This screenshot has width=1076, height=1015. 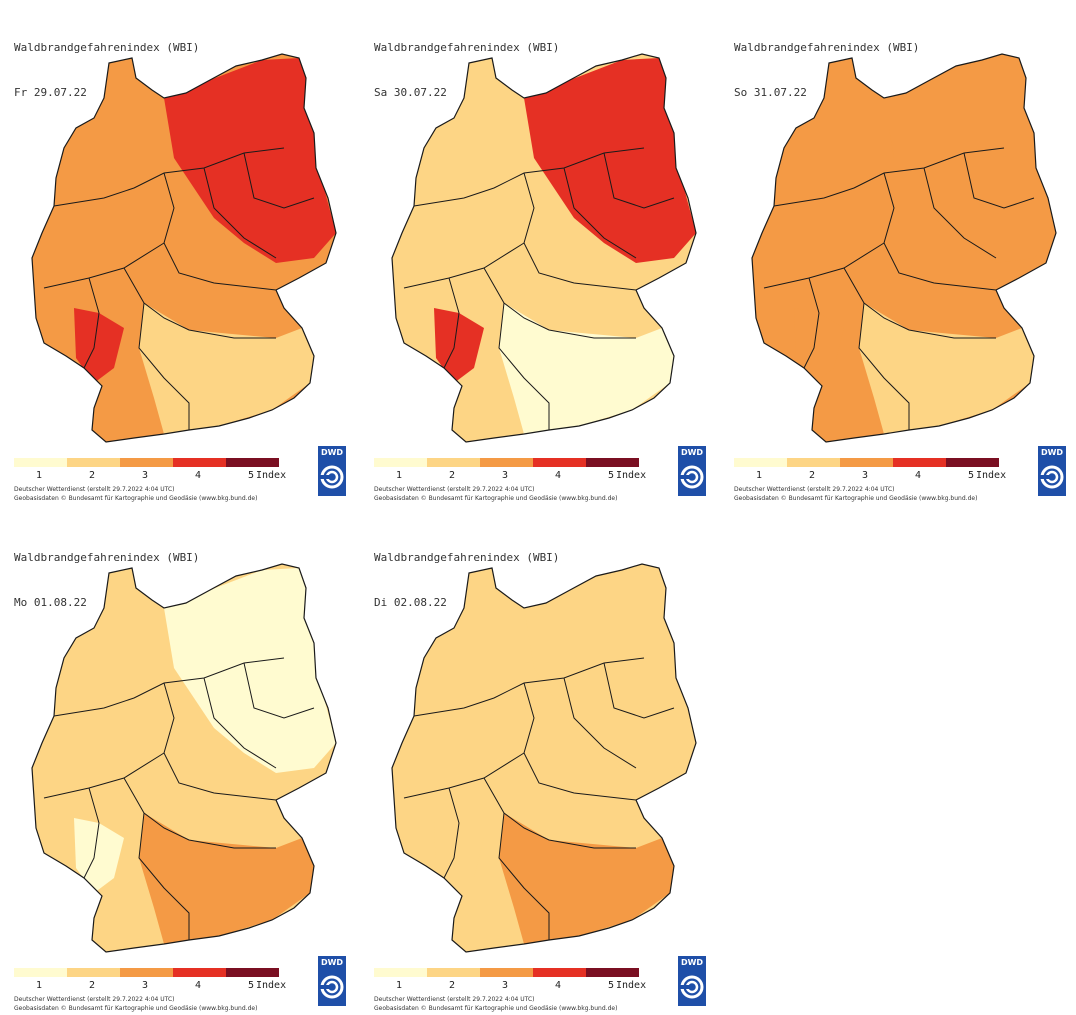 I want to click on panel-date: So 31.07.22, so click(x=770, y=92).